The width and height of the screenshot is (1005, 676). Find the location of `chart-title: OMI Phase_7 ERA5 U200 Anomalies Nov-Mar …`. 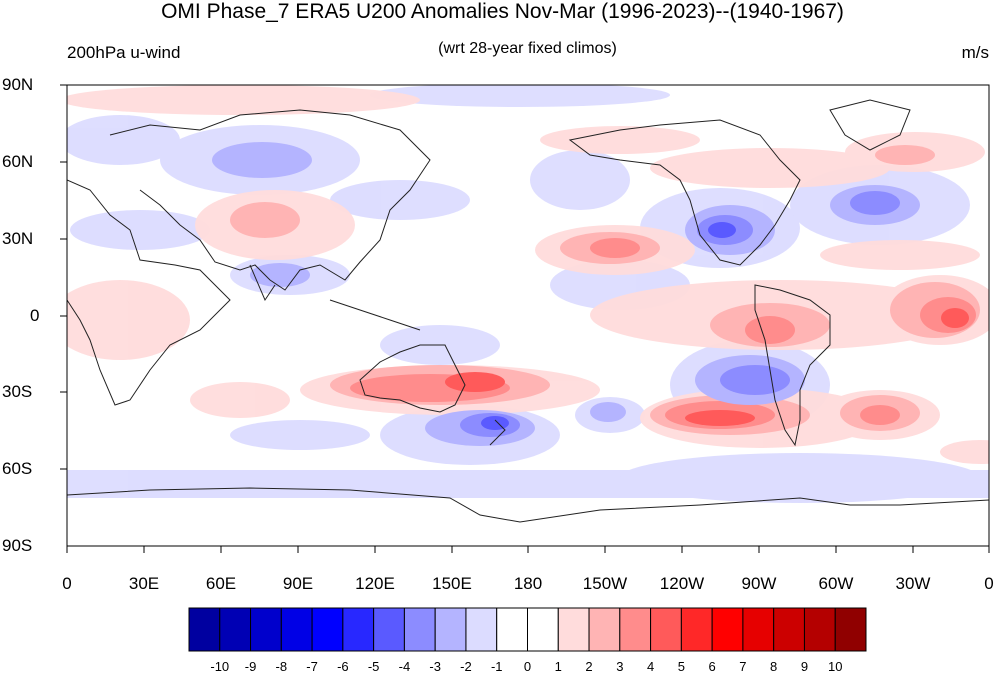

chart-title: OMI Phase_7 ERA5 U200 Anomalies Nov-Mar … is located at coordinates (502, 11).